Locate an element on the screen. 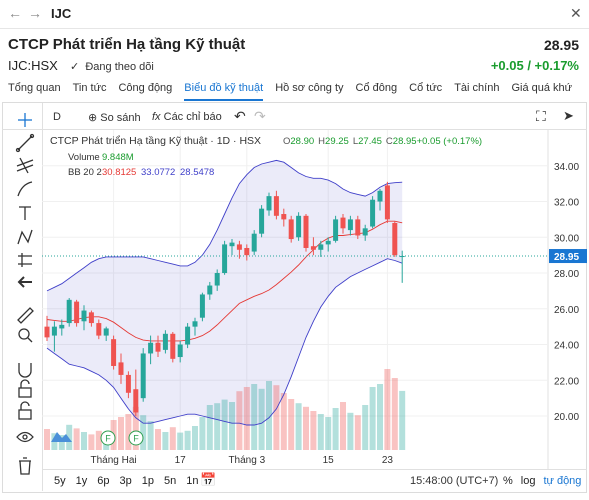 This screenshot has width=589, height=500. y-tick-label: 30.00 is located at coordinates (566, 238).